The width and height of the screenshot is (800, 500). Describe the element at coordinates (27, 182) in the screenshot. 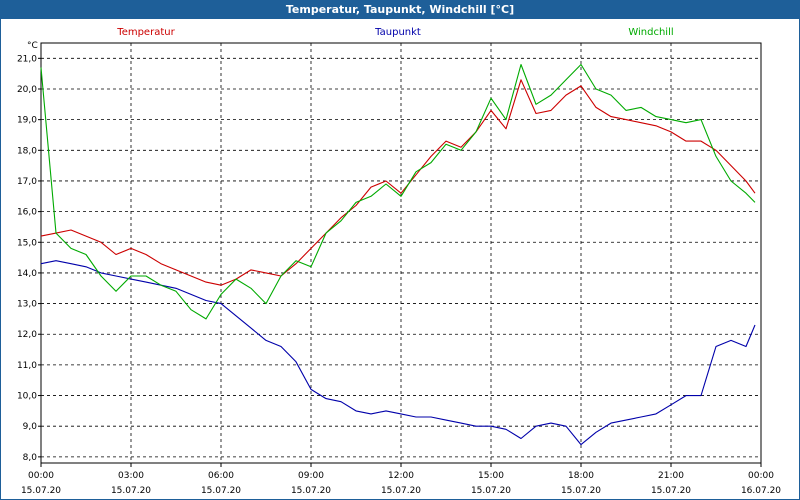

I see `y-tick-label: 17,0` at that location.